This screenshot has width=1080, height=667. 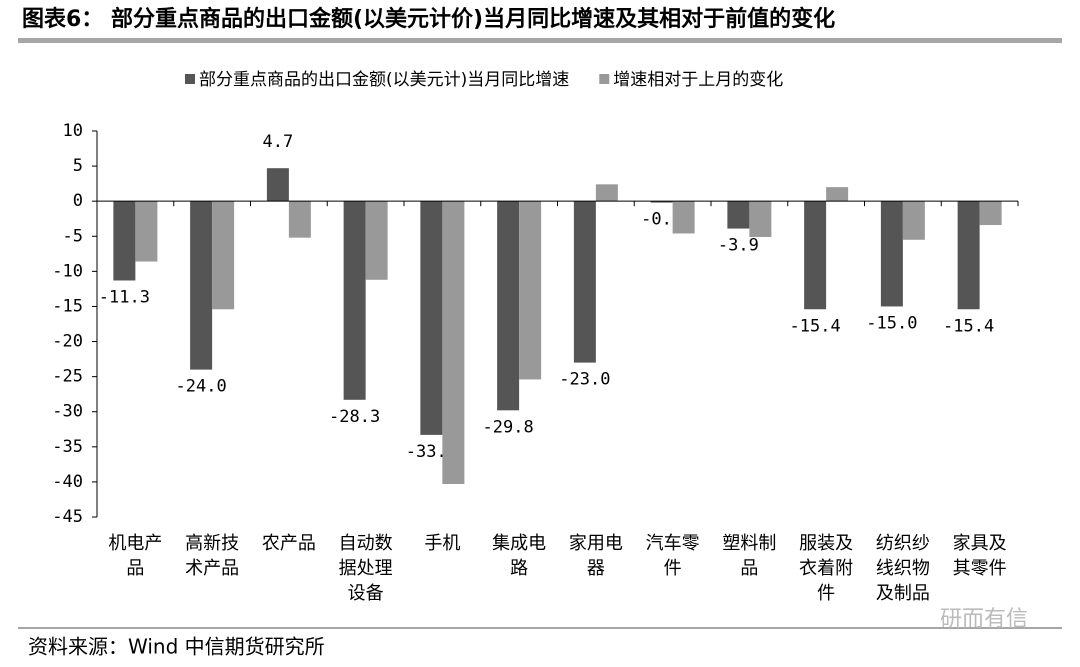 I want to click on y-tick-label: -40, so click(x=67, y=482).